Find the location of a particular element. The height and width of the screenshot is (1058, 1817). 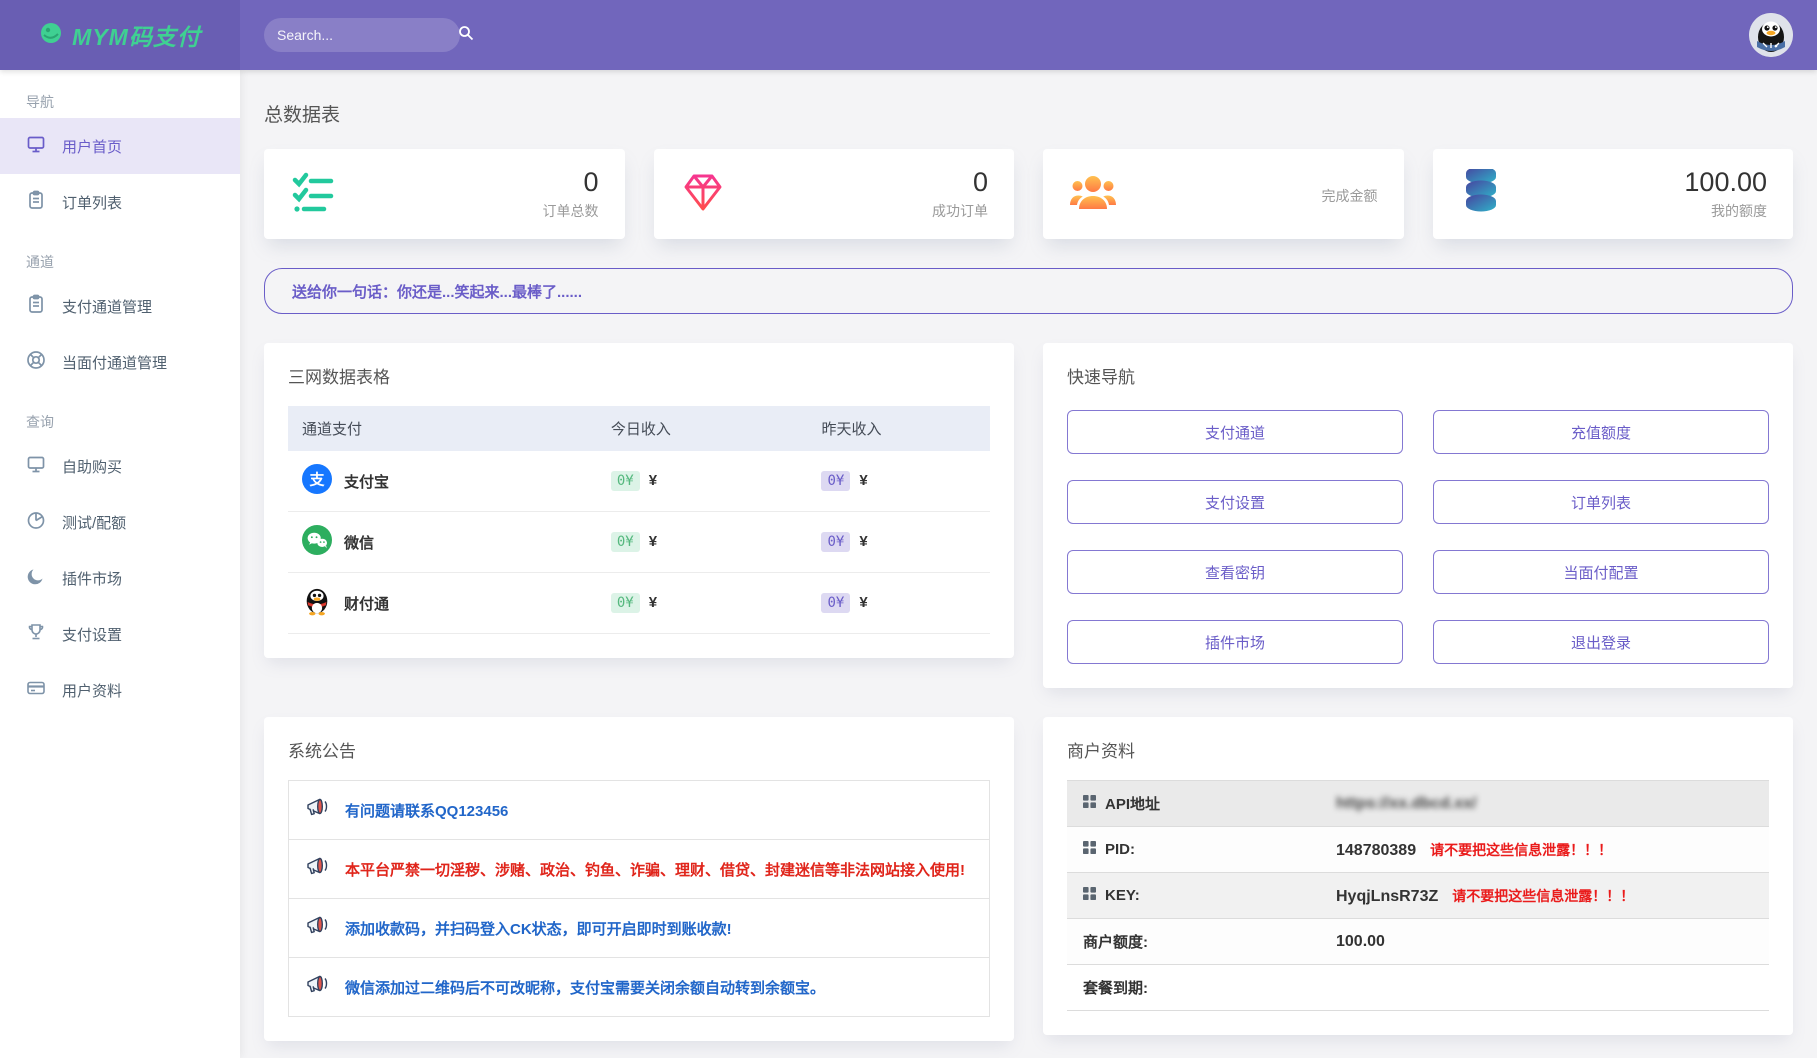

sidebar-item-label: 插件市场 is located at coordinates (92, 579).